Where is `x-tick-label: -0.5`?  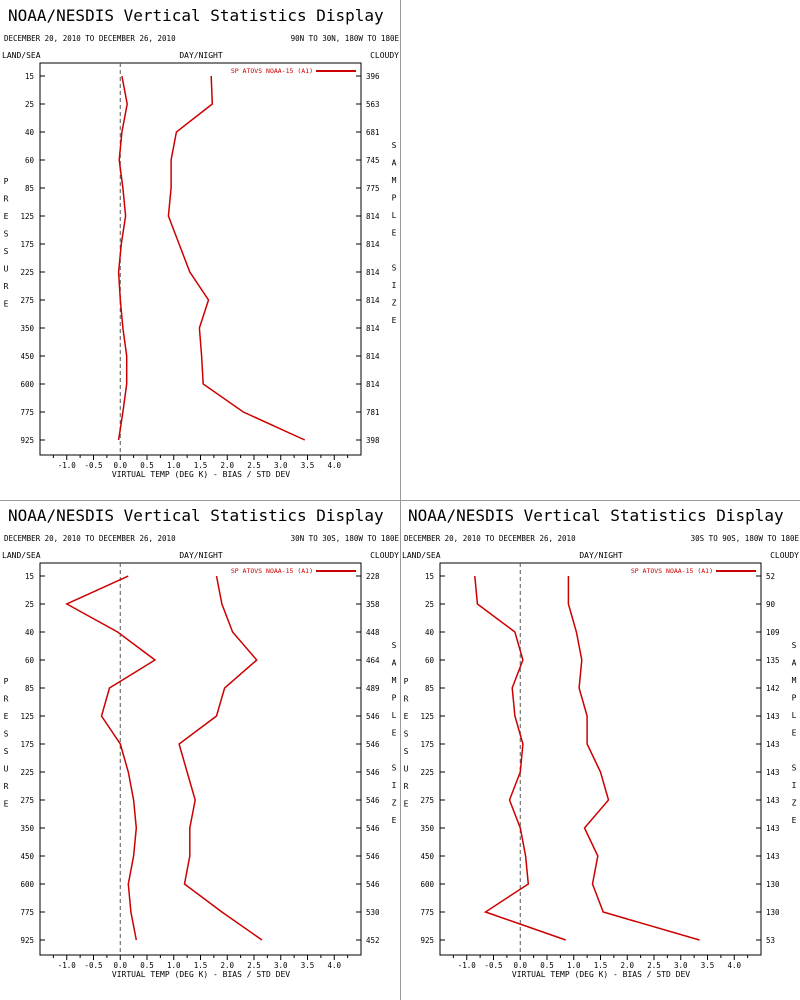 x-tick-label: -0.5 is located at coordinates (93, 465).